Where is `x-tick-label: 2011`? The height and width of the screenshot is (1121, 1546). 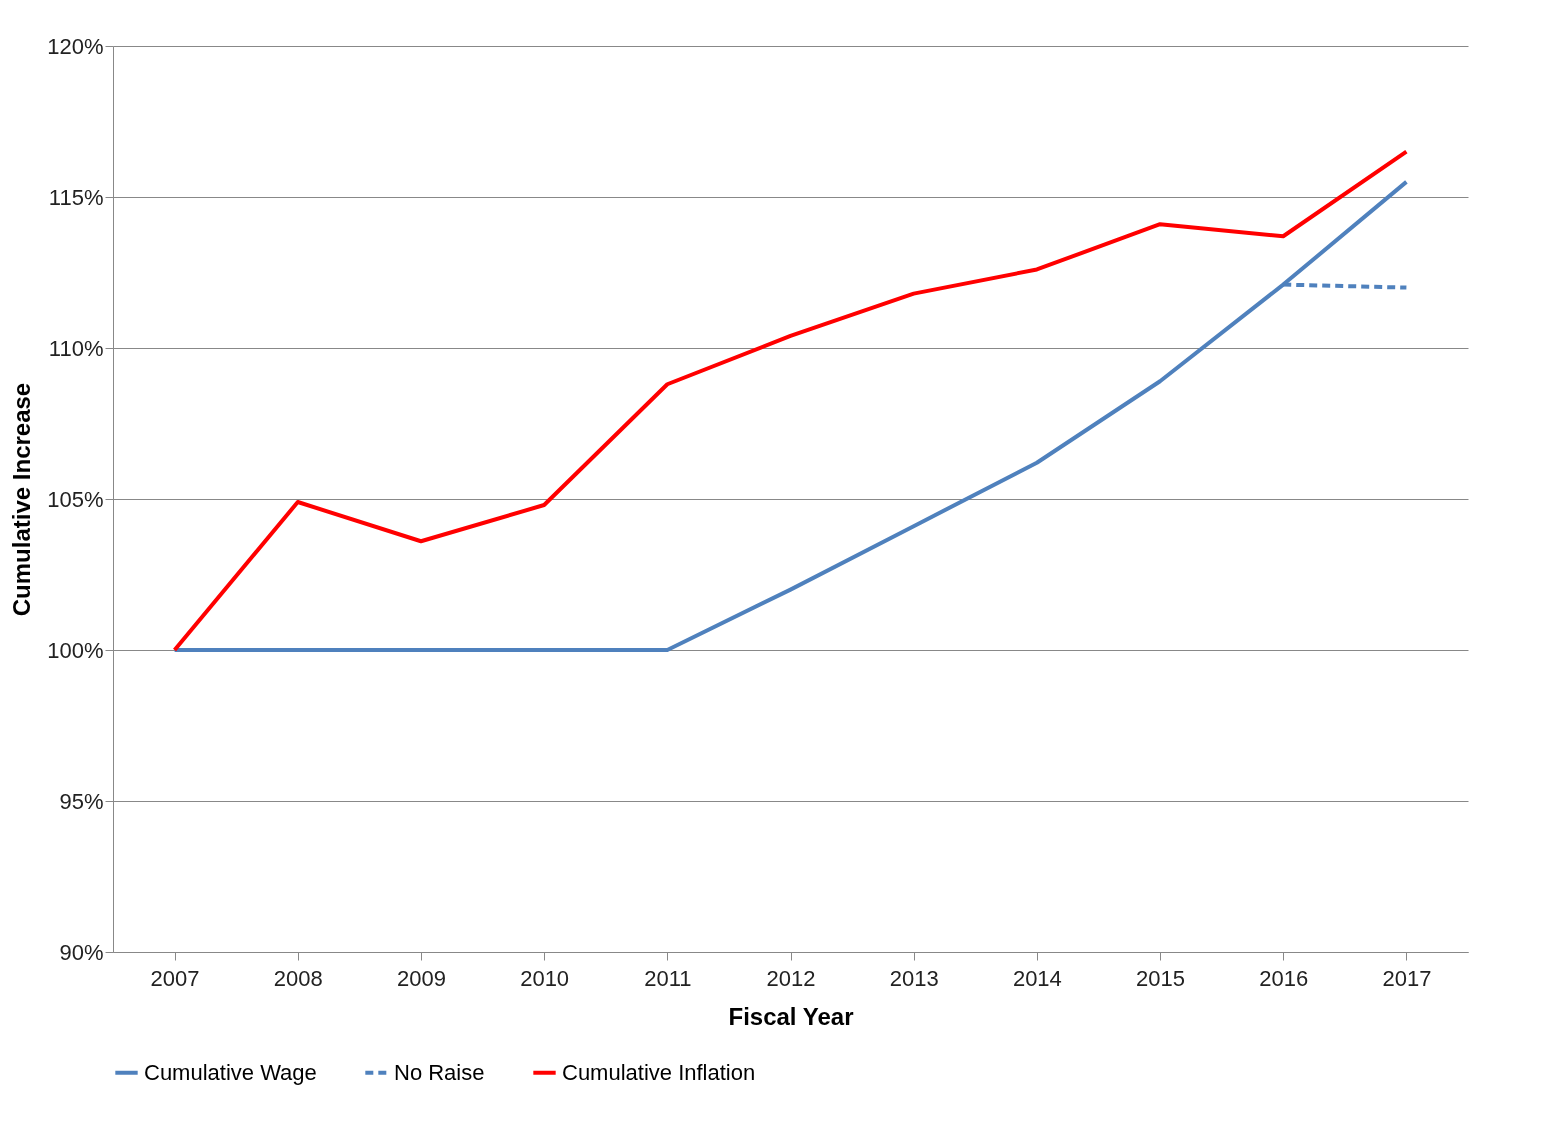 x-tick-label: 2011 is located at coordinates (668, 978).